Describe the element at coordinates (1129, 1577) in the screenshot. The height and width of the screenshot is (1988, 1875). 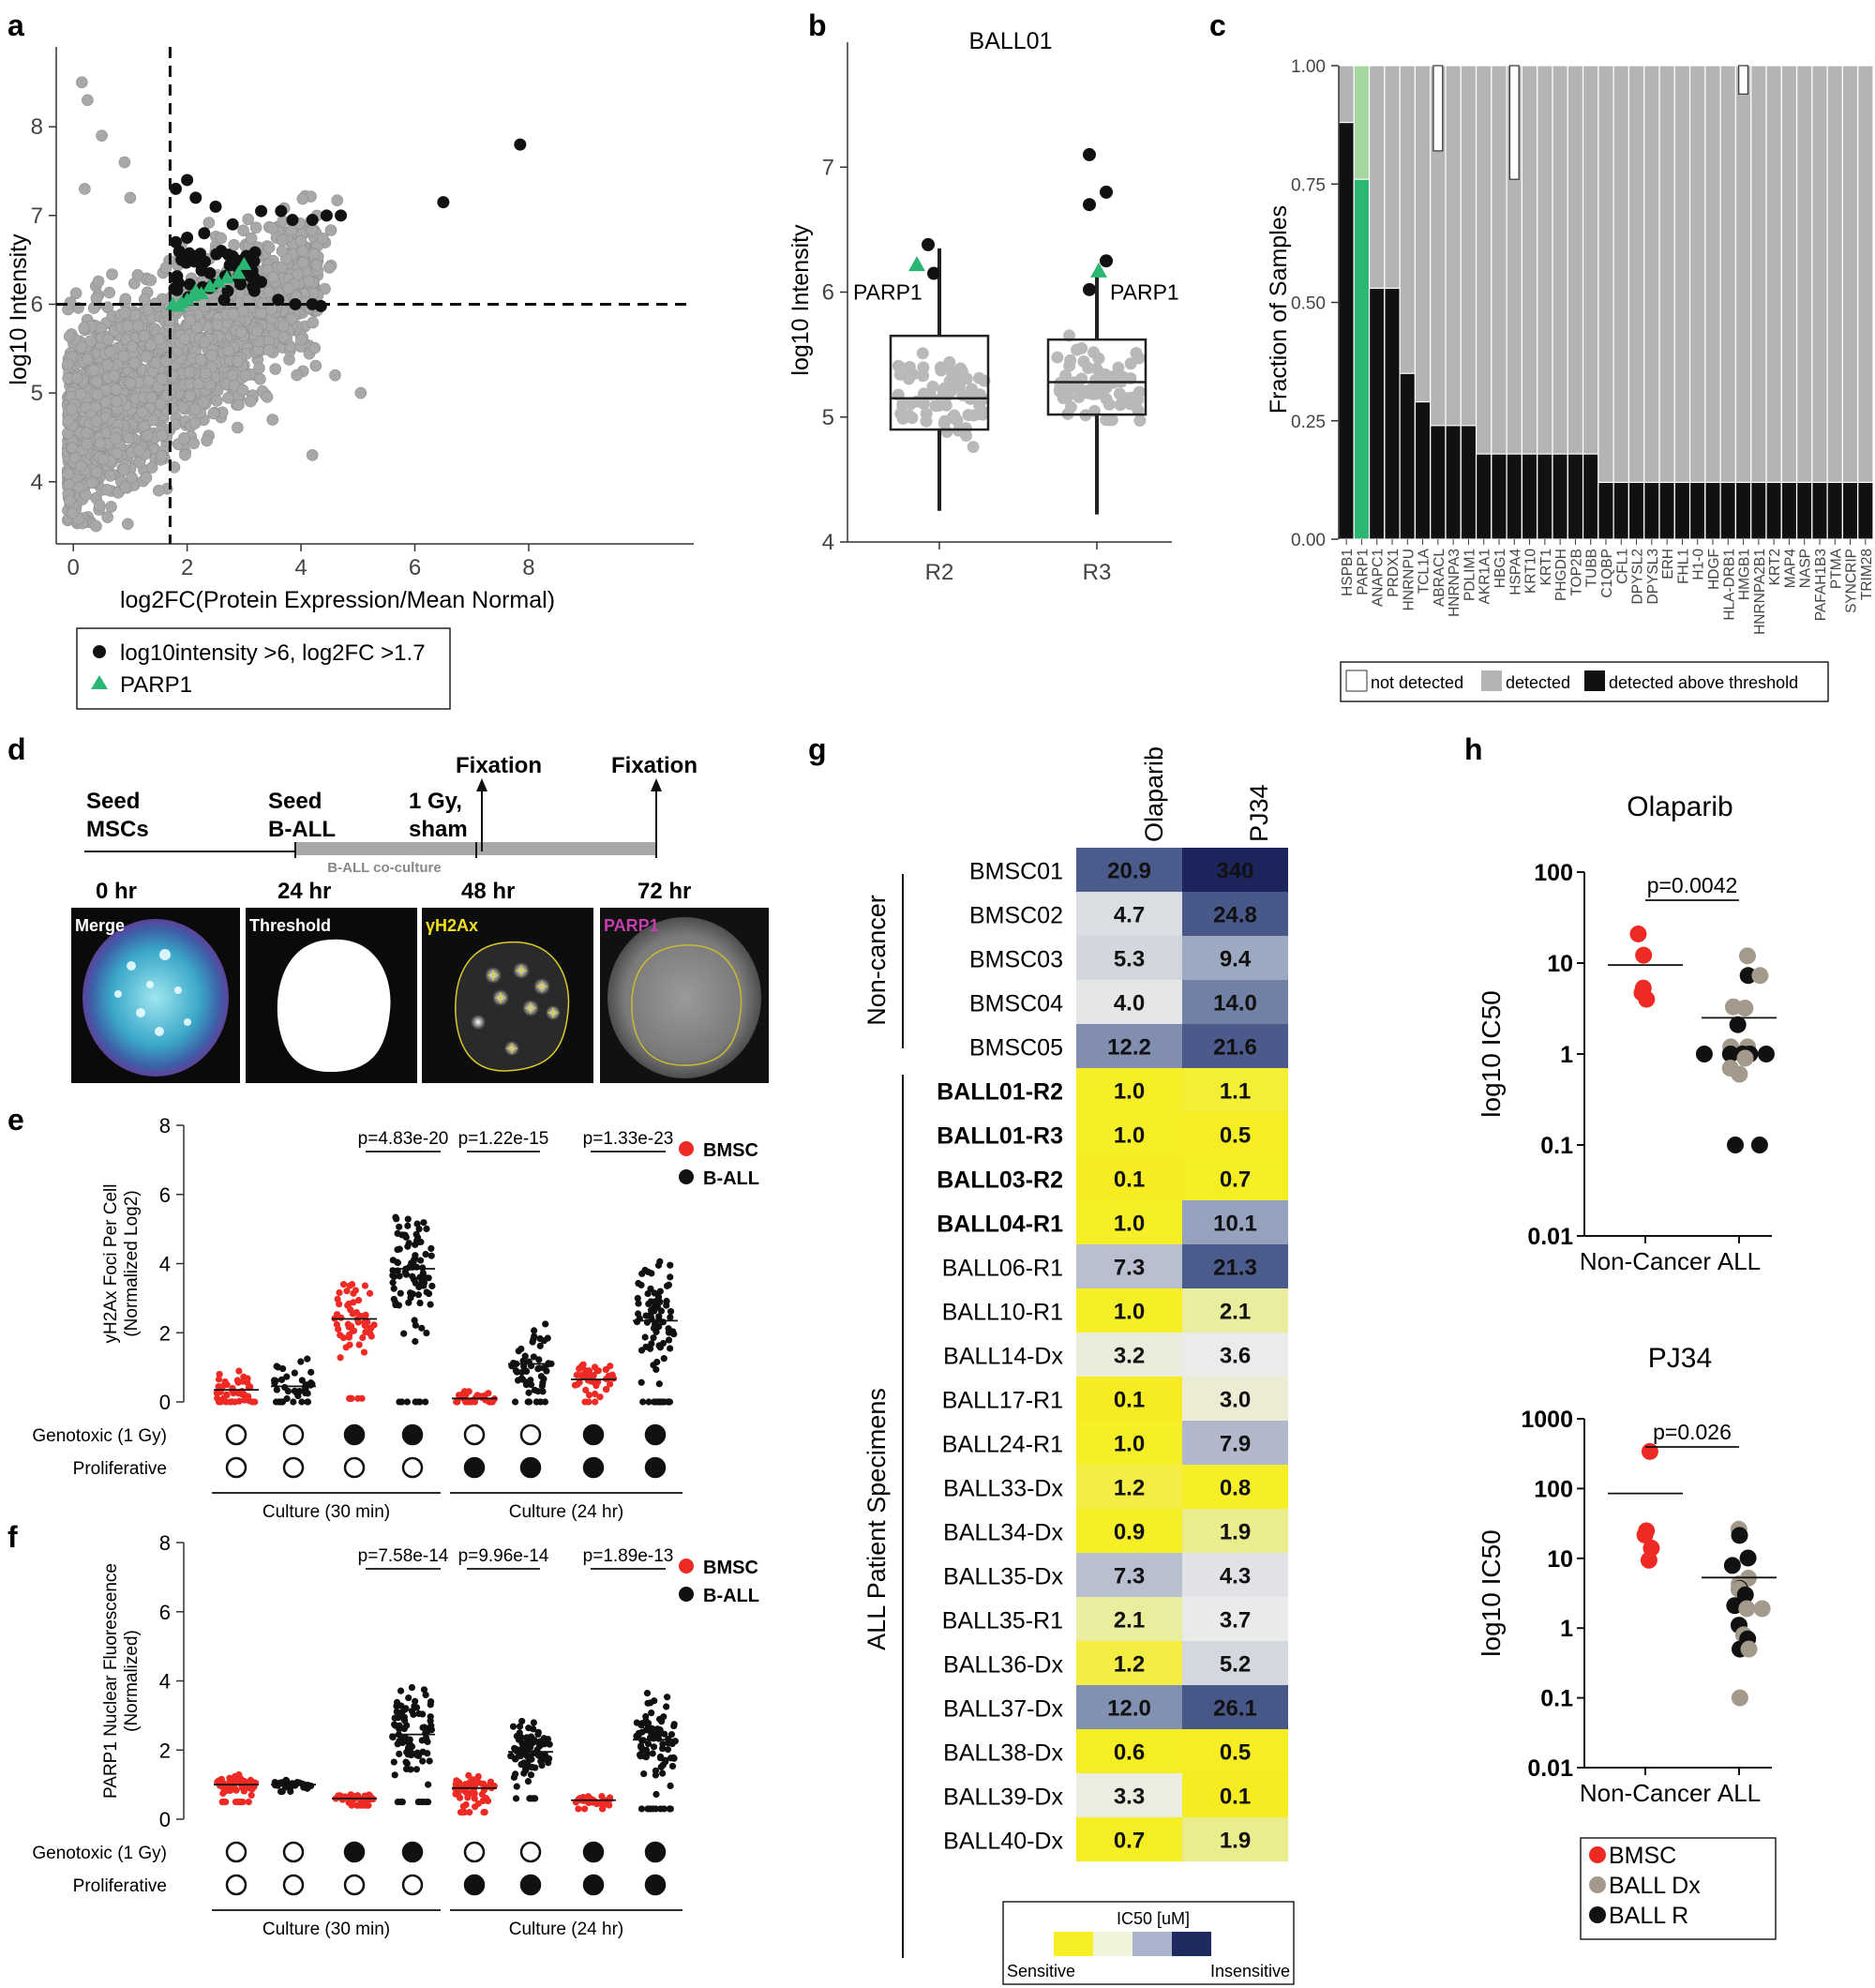
I see `g-cell-value: 7.3` at that location.